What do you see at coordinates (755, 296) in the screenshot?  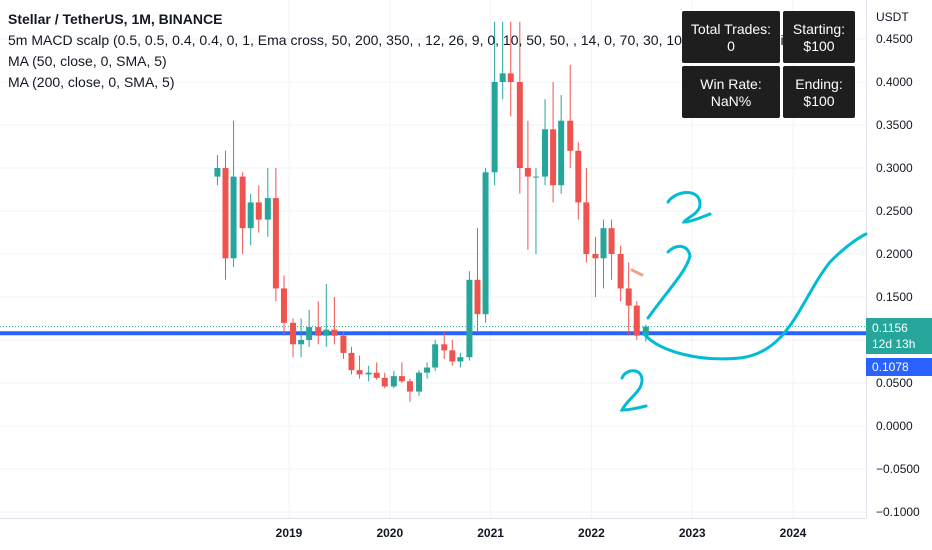 I see `drawing-curve` at bounding box center [755, 296].